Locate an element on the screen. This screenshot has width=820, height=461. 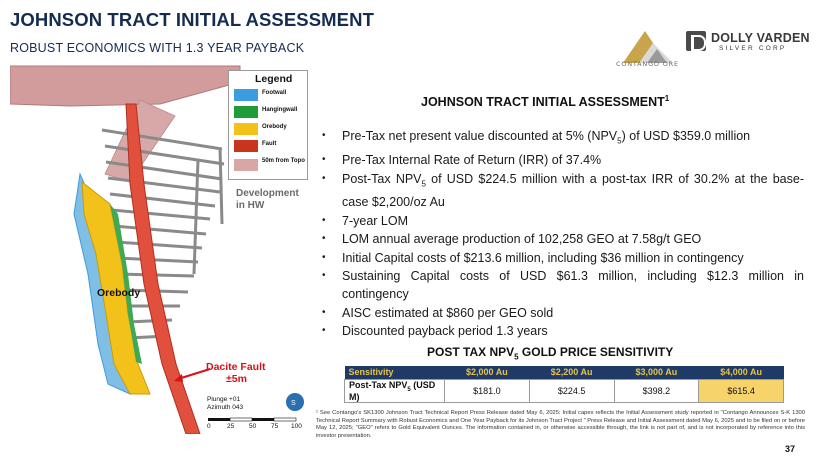
dolly-varden-mark-icon is located at coordinates (696, 41).